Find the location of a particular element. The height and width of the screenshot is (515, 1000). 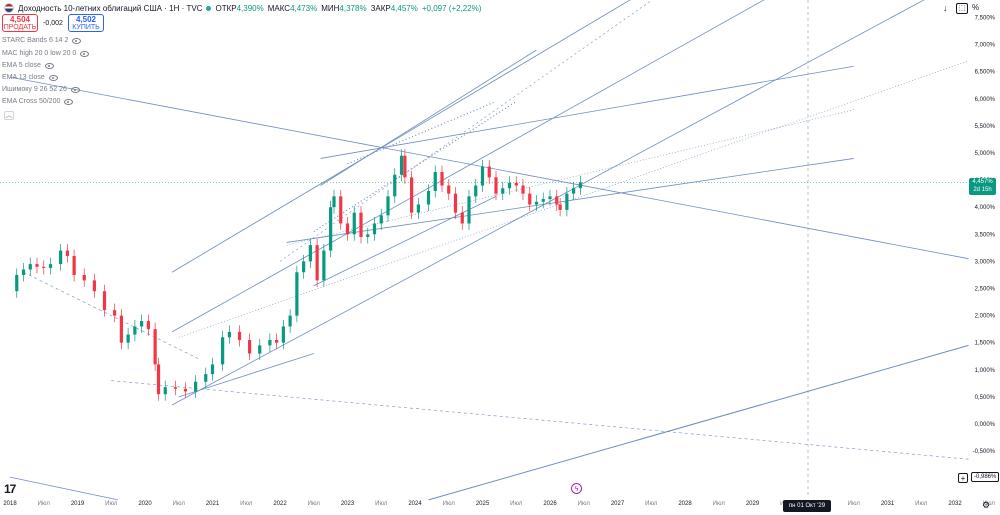

gear-icon: ⚙ is located at coordinates (986, 505).